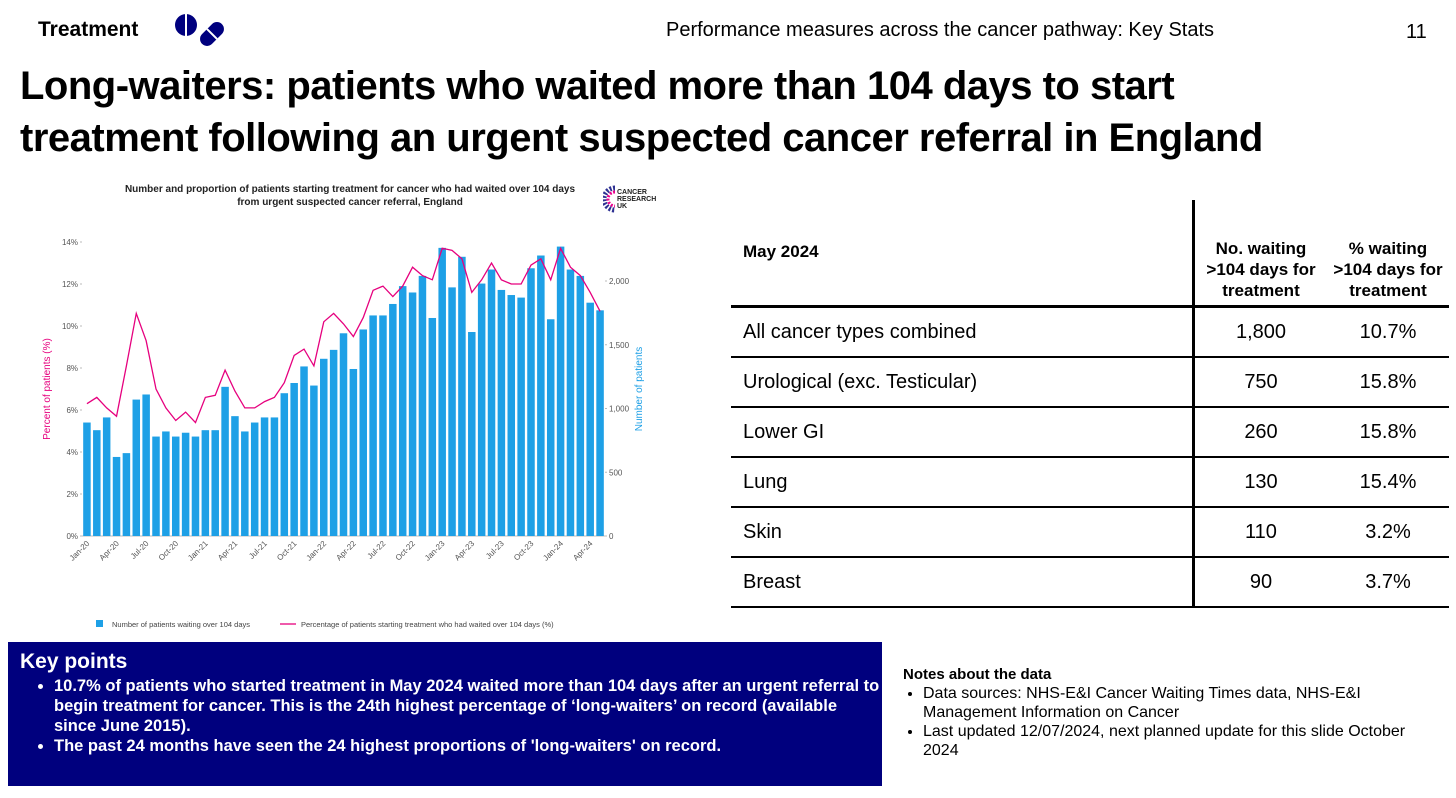 This screenshot has width=1456, height=798. Describe the element at coordinates (70, 242) in the screenshot. I see `y-tick-label: 14%` at that location.